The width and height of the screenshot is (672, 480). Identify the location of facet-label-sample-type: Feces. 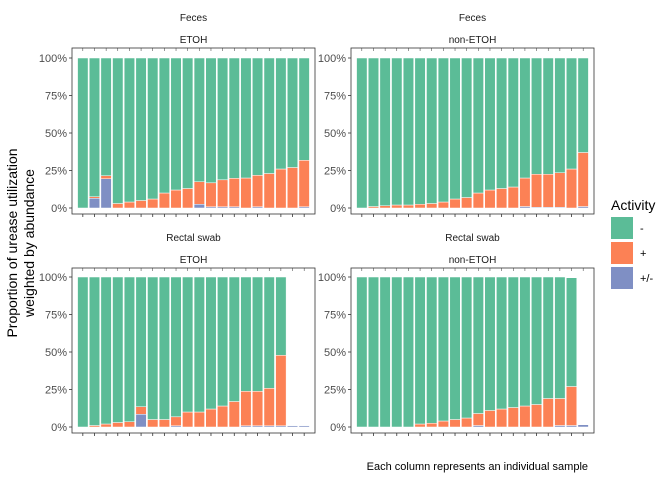
(193, 18).